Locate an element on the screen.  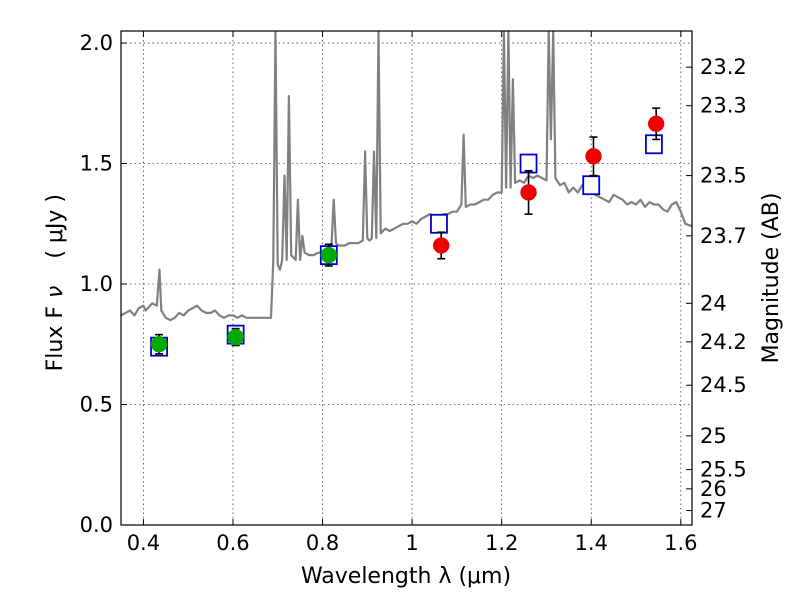
x-tick-label: 0.8 is located at coordinates (322, 543).